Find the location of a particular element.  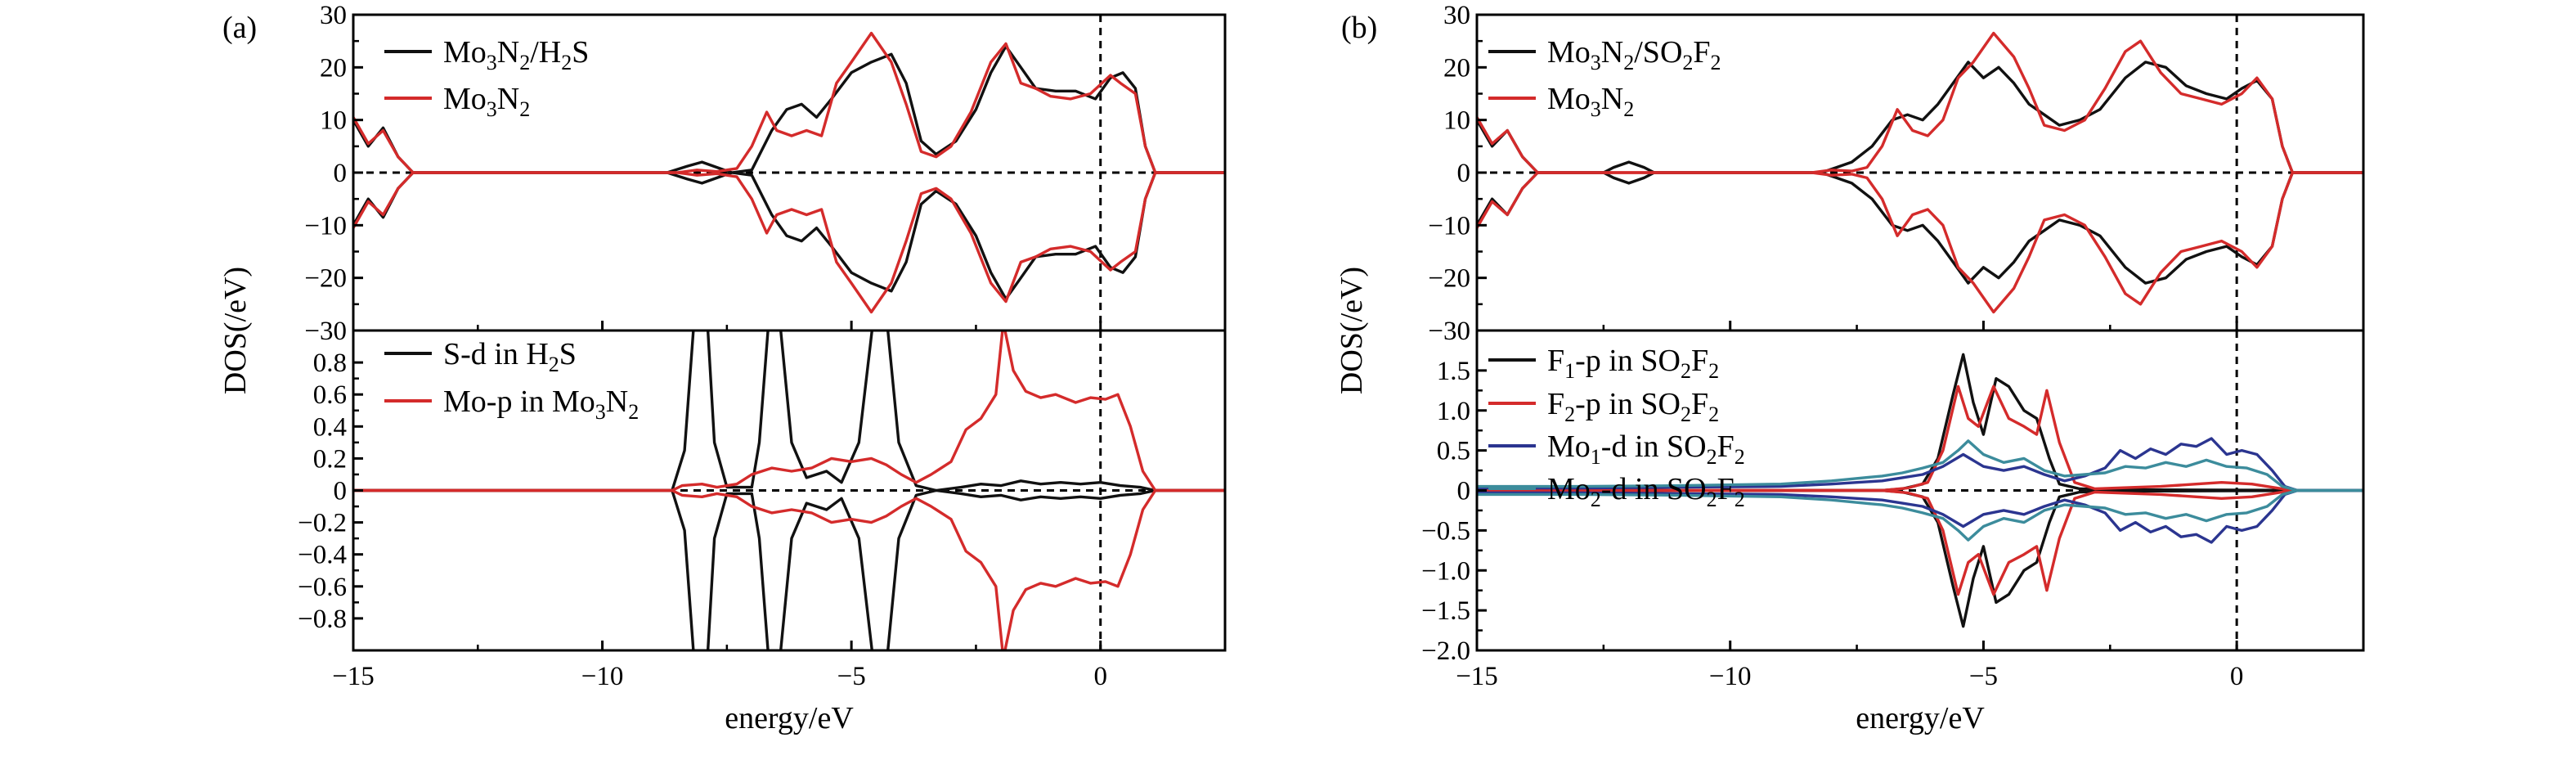

series-mo3n2-so2f2-spin-up is located at coordinates (1920, 117).